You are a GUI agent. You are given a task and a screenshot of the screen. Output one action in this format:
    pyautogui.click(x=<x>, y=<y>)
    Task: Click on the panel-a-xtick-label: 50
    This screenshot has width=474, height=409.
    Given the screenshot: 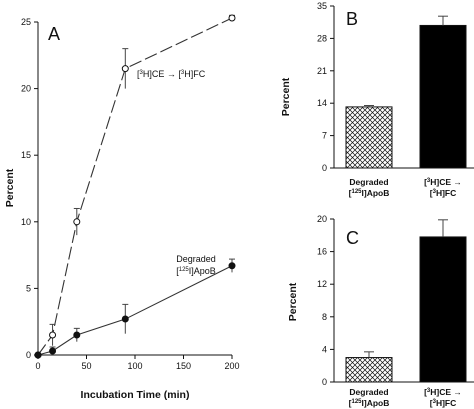 What is the action you would take?
    pyautogui.click(x=86, y=366)
    